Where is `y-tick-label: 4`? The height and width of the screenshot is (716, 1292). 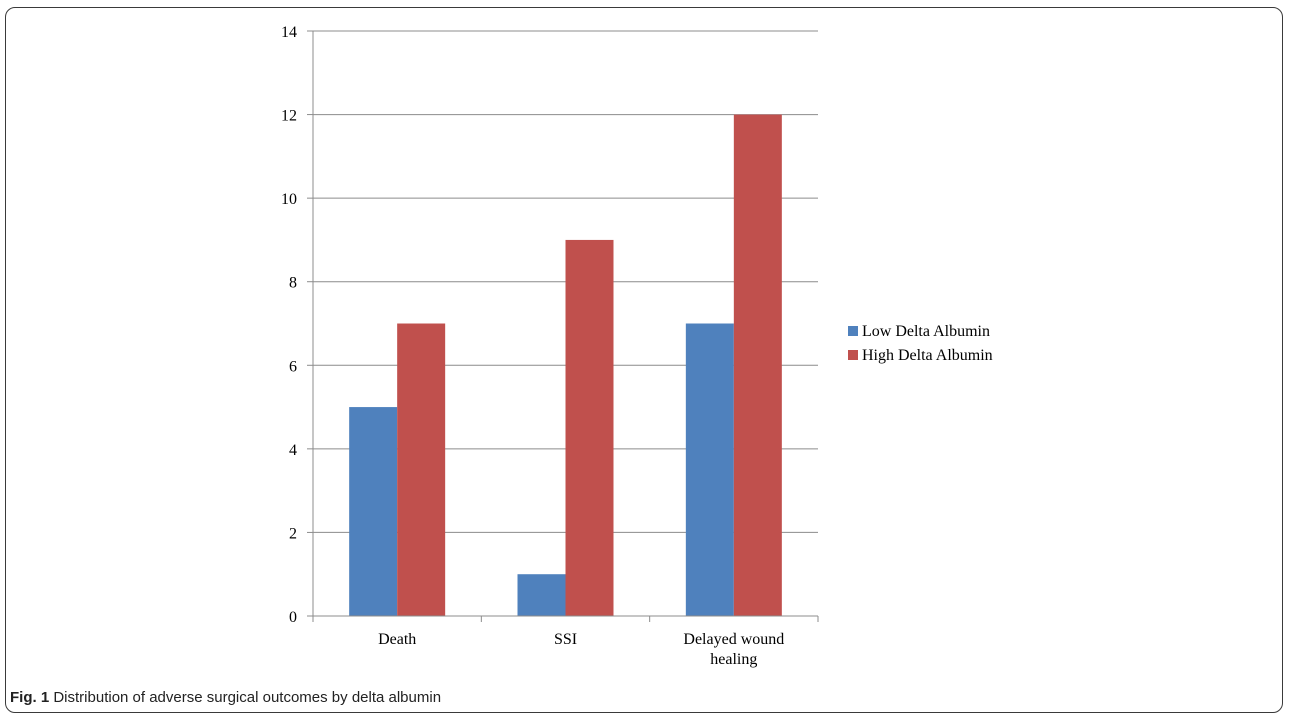 y-tick-label: 4 is located at coordinates (293, 450).